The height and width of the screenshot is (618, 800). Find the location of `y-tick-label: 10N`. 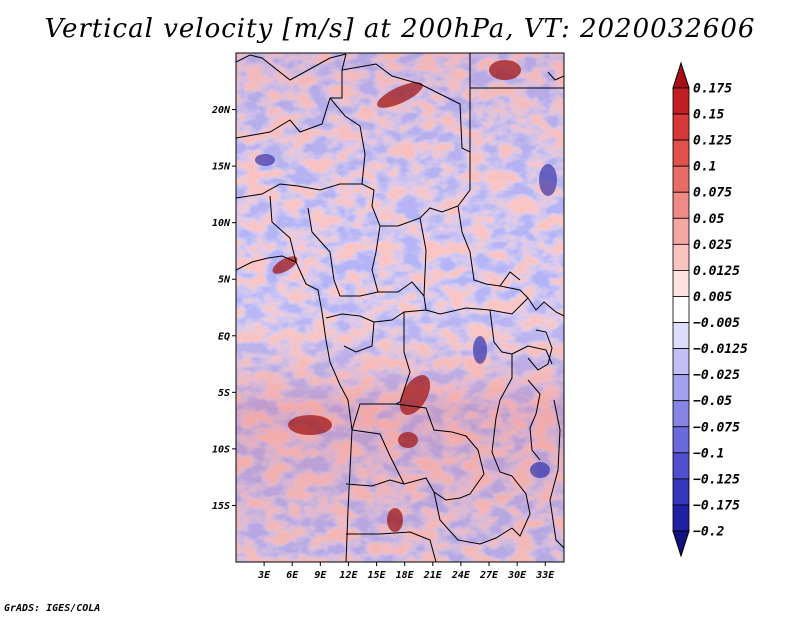

y-tick-label: 10N is located at coordinates (221, 223).